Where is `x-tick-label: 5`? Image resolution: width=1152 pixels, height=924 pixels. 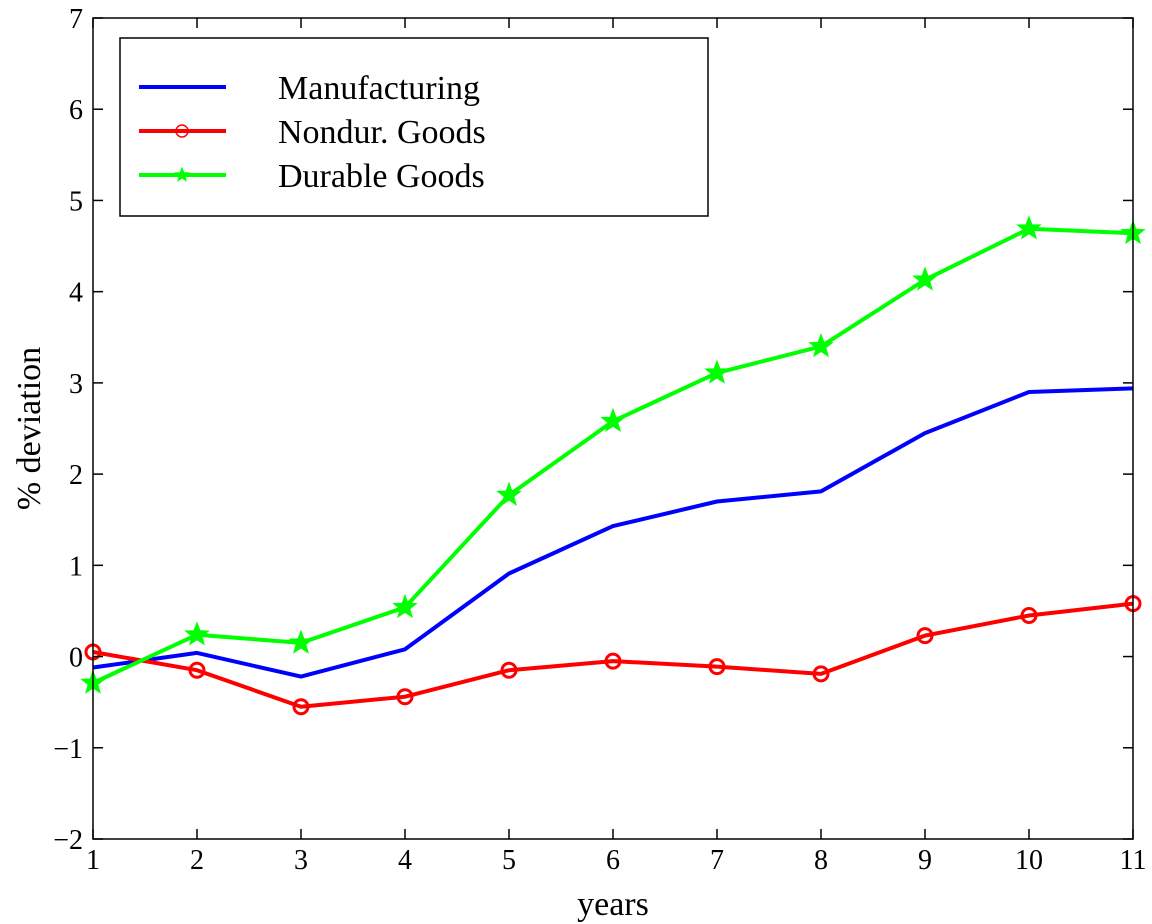
x-tick-label: 5 is located at coordinates (509, 860).